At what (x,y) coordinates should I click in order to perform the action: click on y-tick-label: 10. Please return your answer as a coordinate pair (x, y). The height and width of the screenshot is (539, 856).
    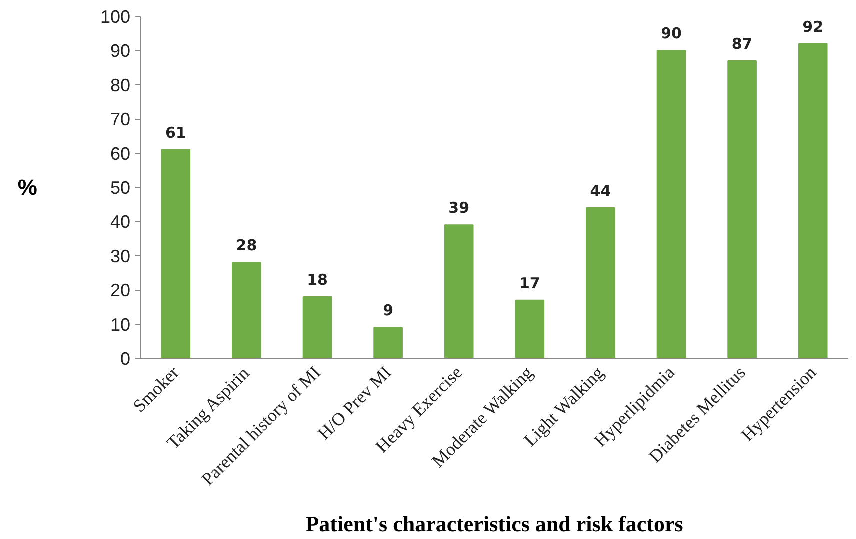
    Looking at the image, I should click on (120, 324).